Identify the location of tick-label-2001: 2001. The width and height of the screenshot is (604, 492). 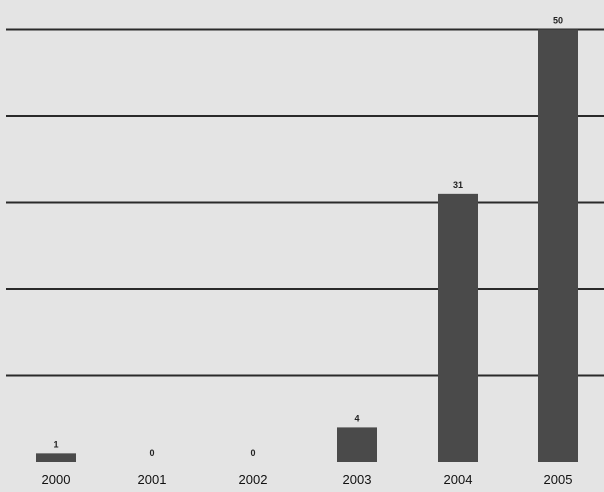
(152, 479).